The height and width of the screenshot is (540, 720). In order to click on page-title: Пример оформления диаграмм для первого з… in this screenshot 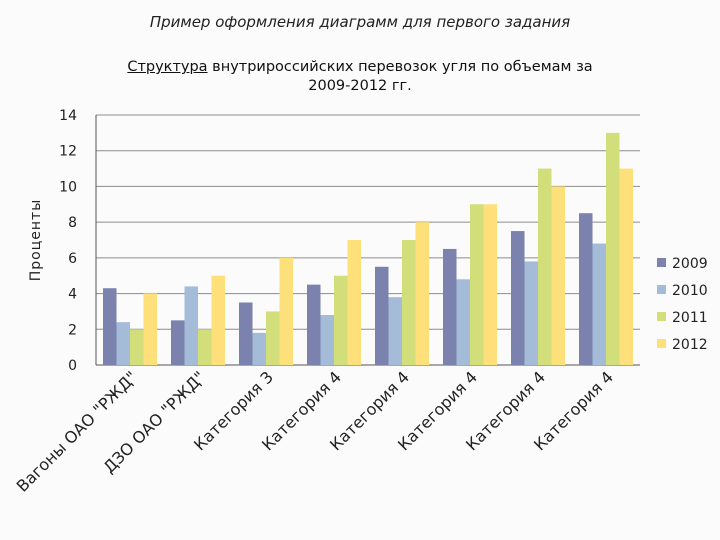, I will do `click(360, 22)`.